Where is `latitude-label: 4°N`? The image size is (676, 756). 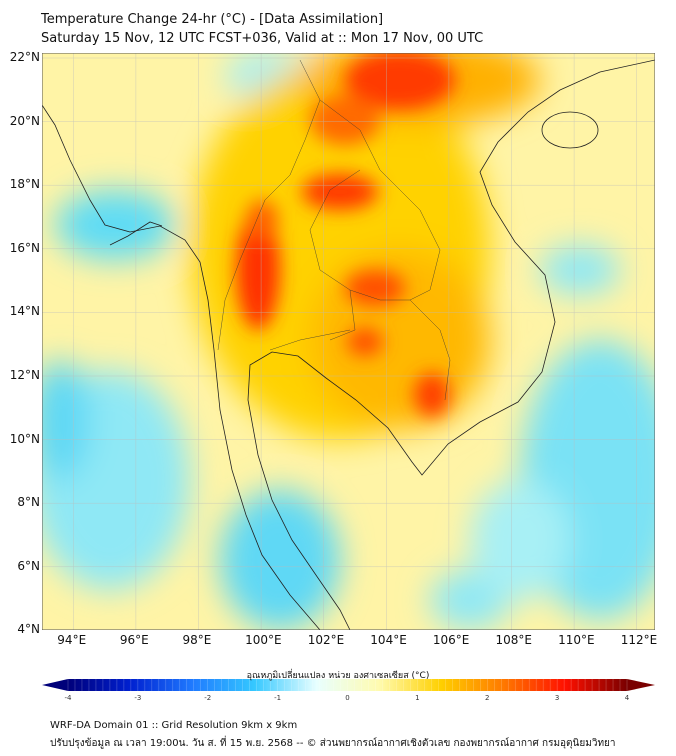 latitude-label: 4°N is located at coordinates (28, 629).